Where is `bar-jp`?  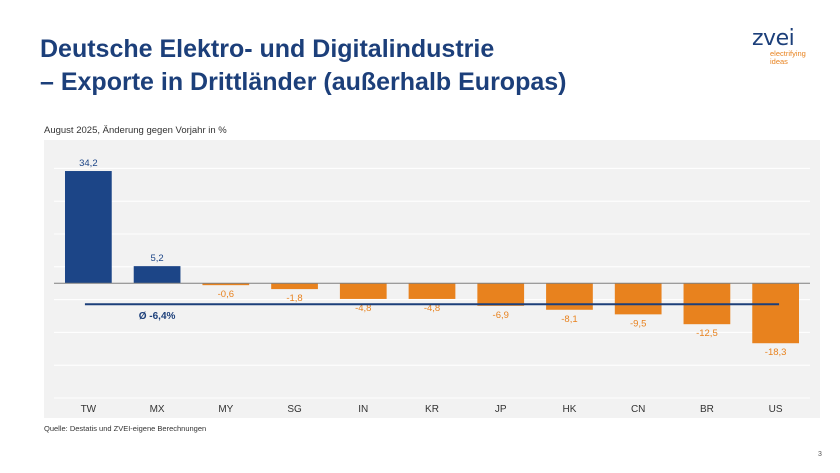 bar-jp is located at coordinates (501, 294).